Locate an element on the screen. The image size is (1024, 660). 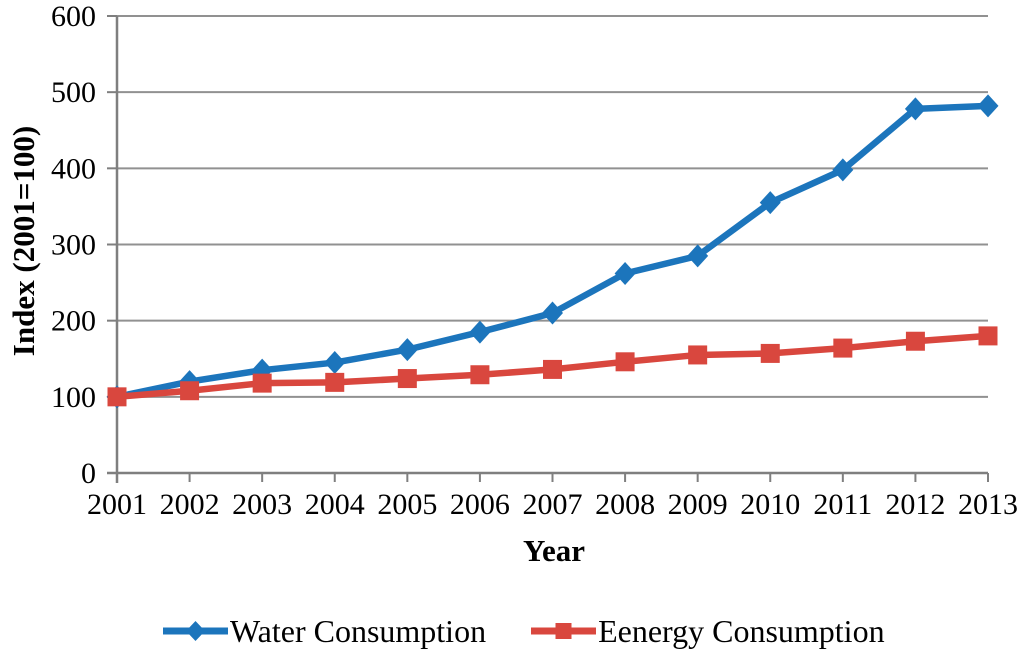
x-tick-label: 2001 is located at coordinates (117, 504).